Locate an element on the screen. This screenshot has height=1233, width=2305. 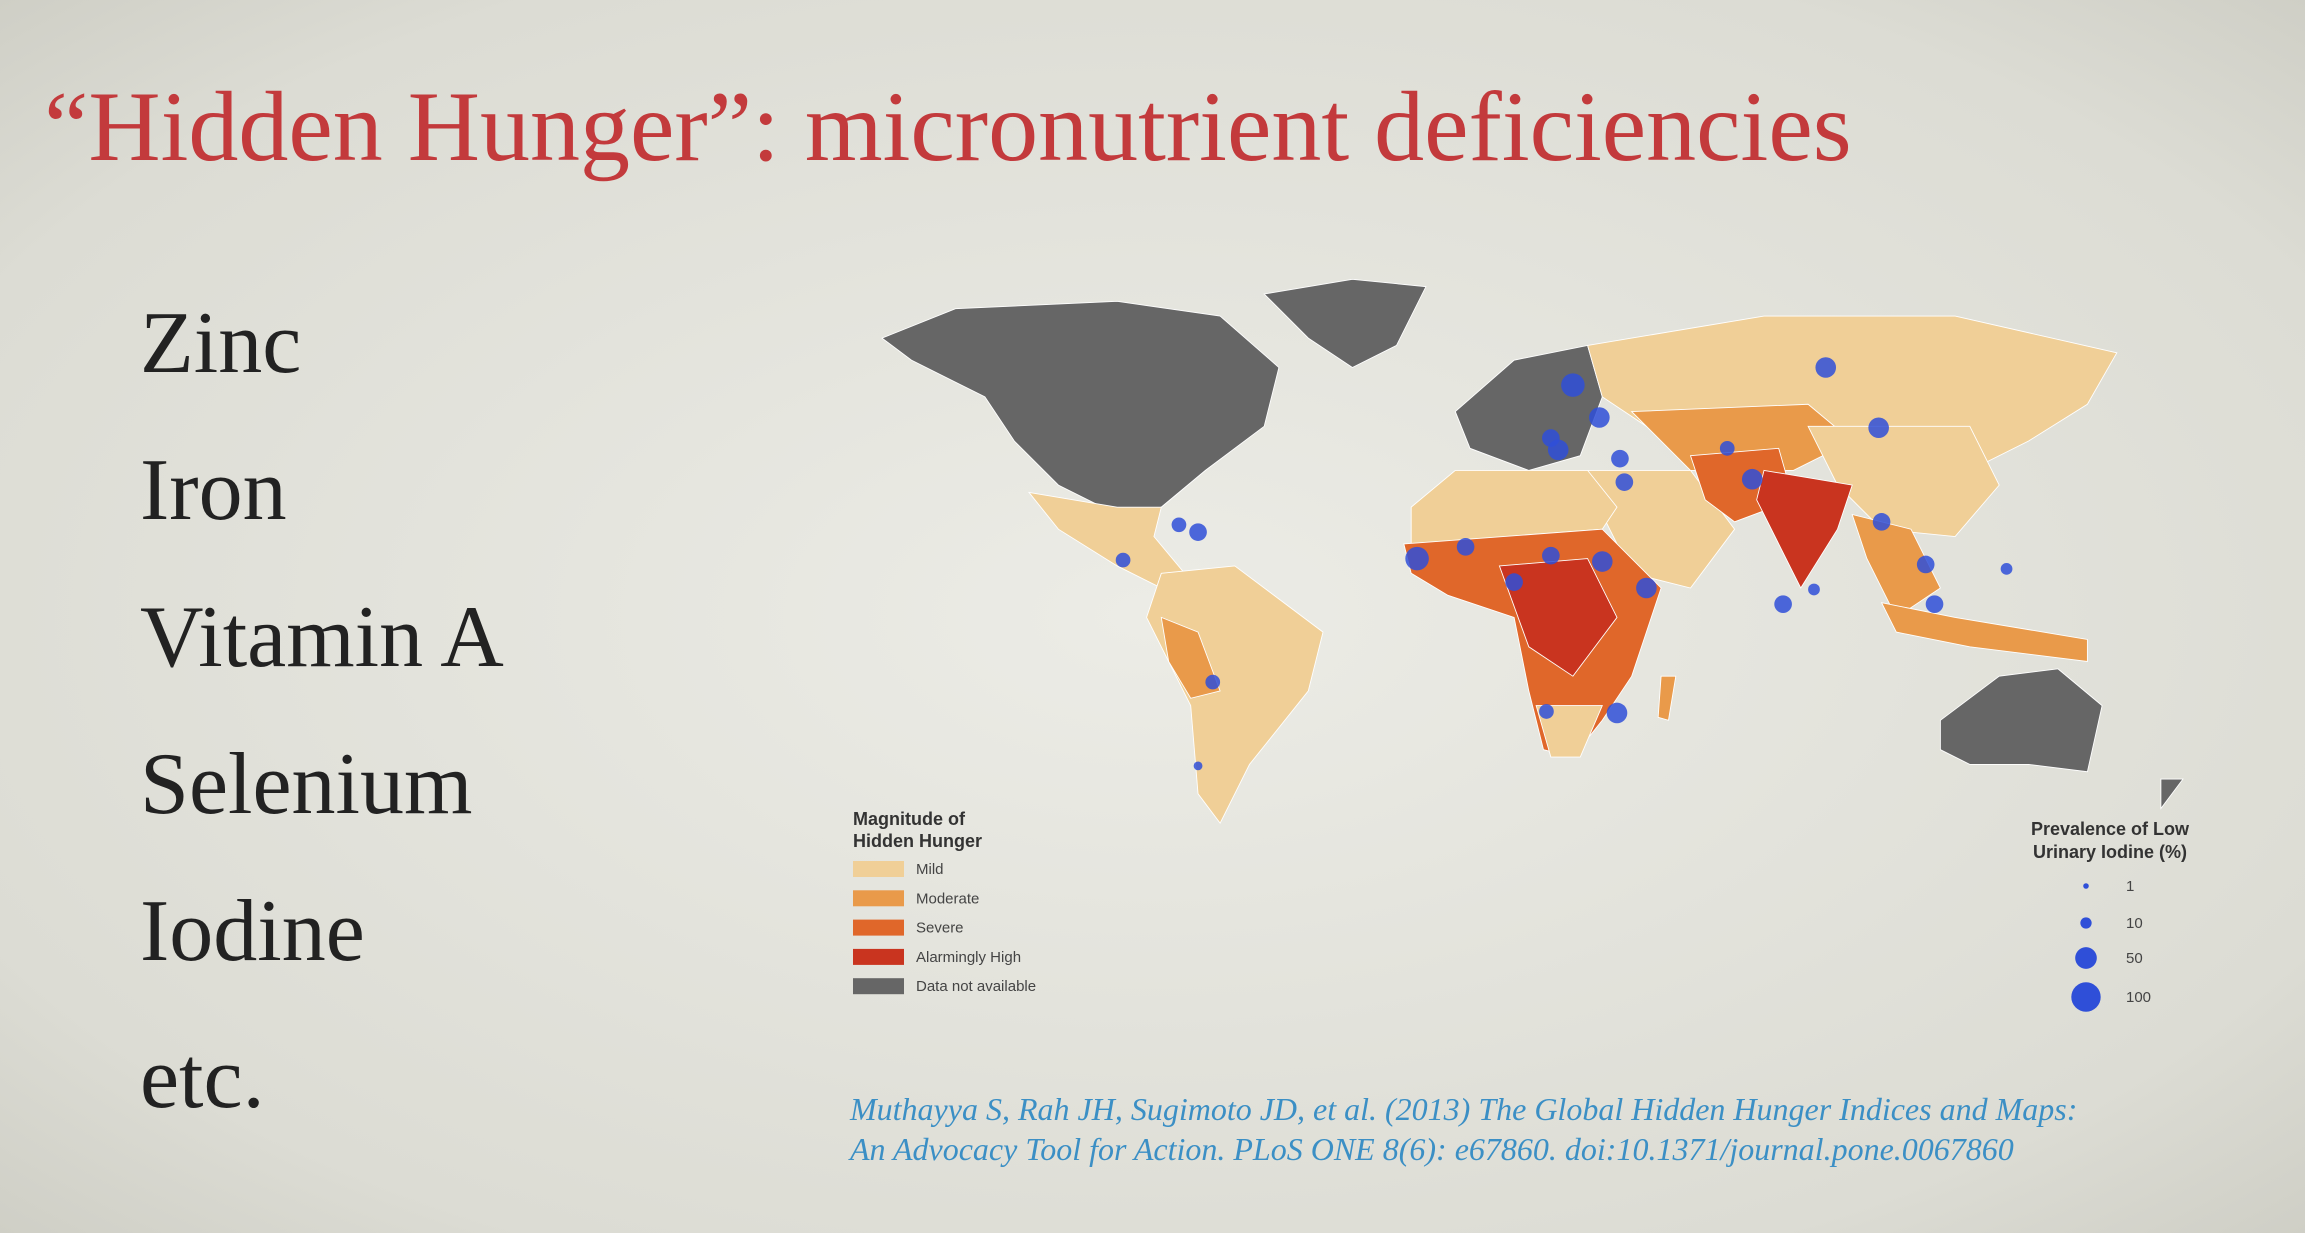
legend-title: Hidden Hunger is located at coordinates (917, 841).